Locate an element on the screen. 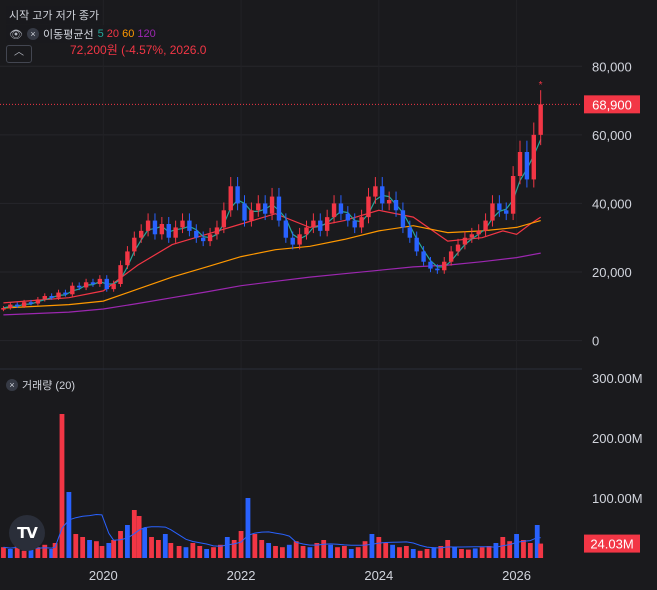  price-tick-label: 0 is located at coordinates (595, 341).